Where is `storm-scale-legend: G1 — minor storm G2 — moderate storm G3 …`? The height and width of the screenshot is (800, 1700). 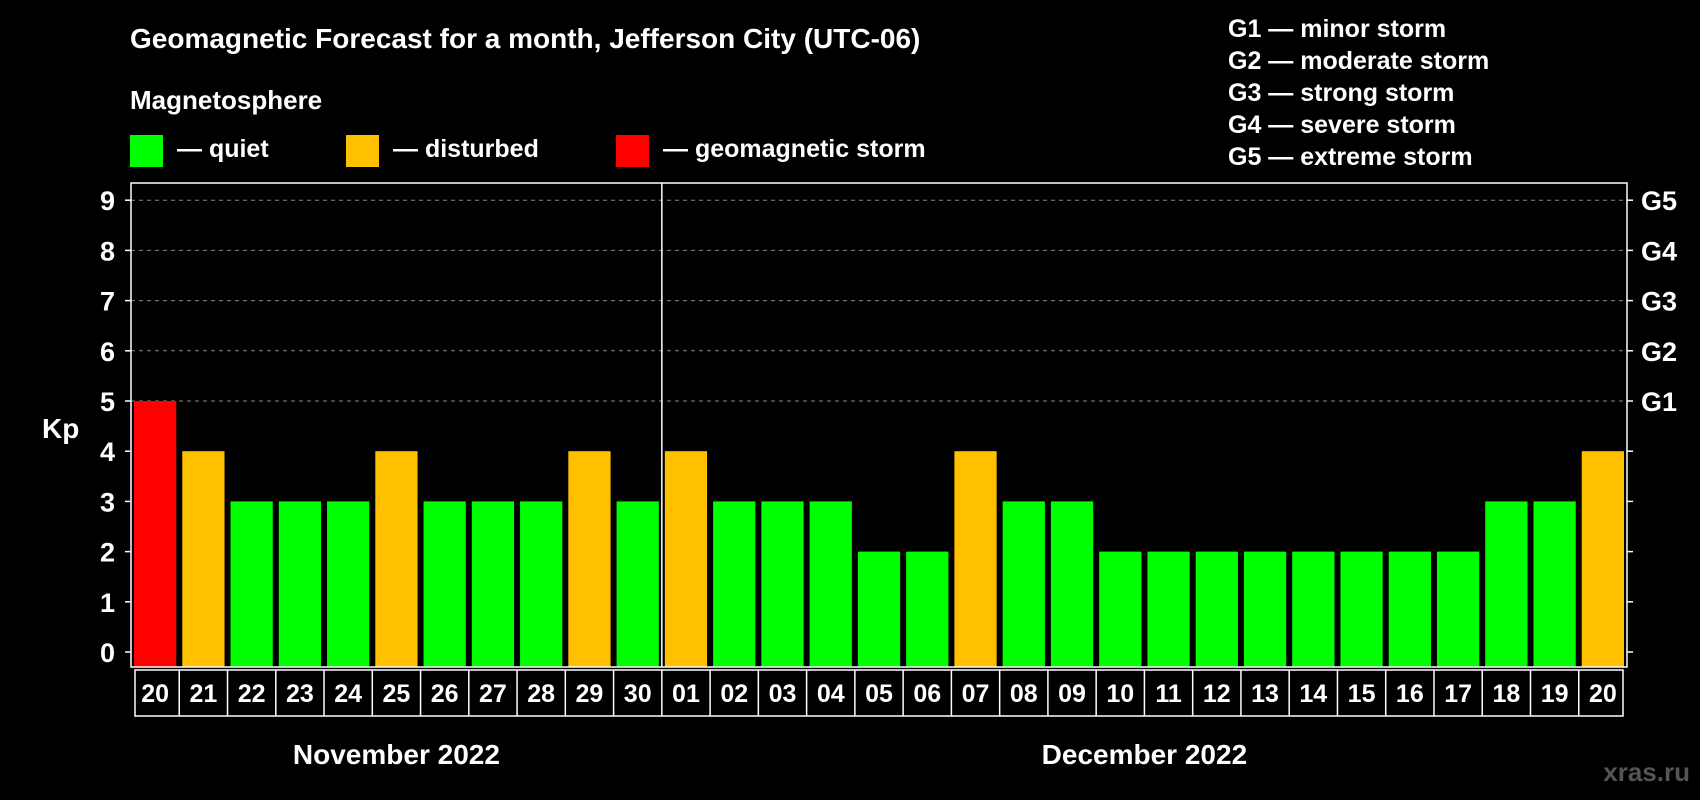
storm-scale-legend: G1 — minor storm G2 — moderate storm G3 … is located at coordinates (1358, 93).